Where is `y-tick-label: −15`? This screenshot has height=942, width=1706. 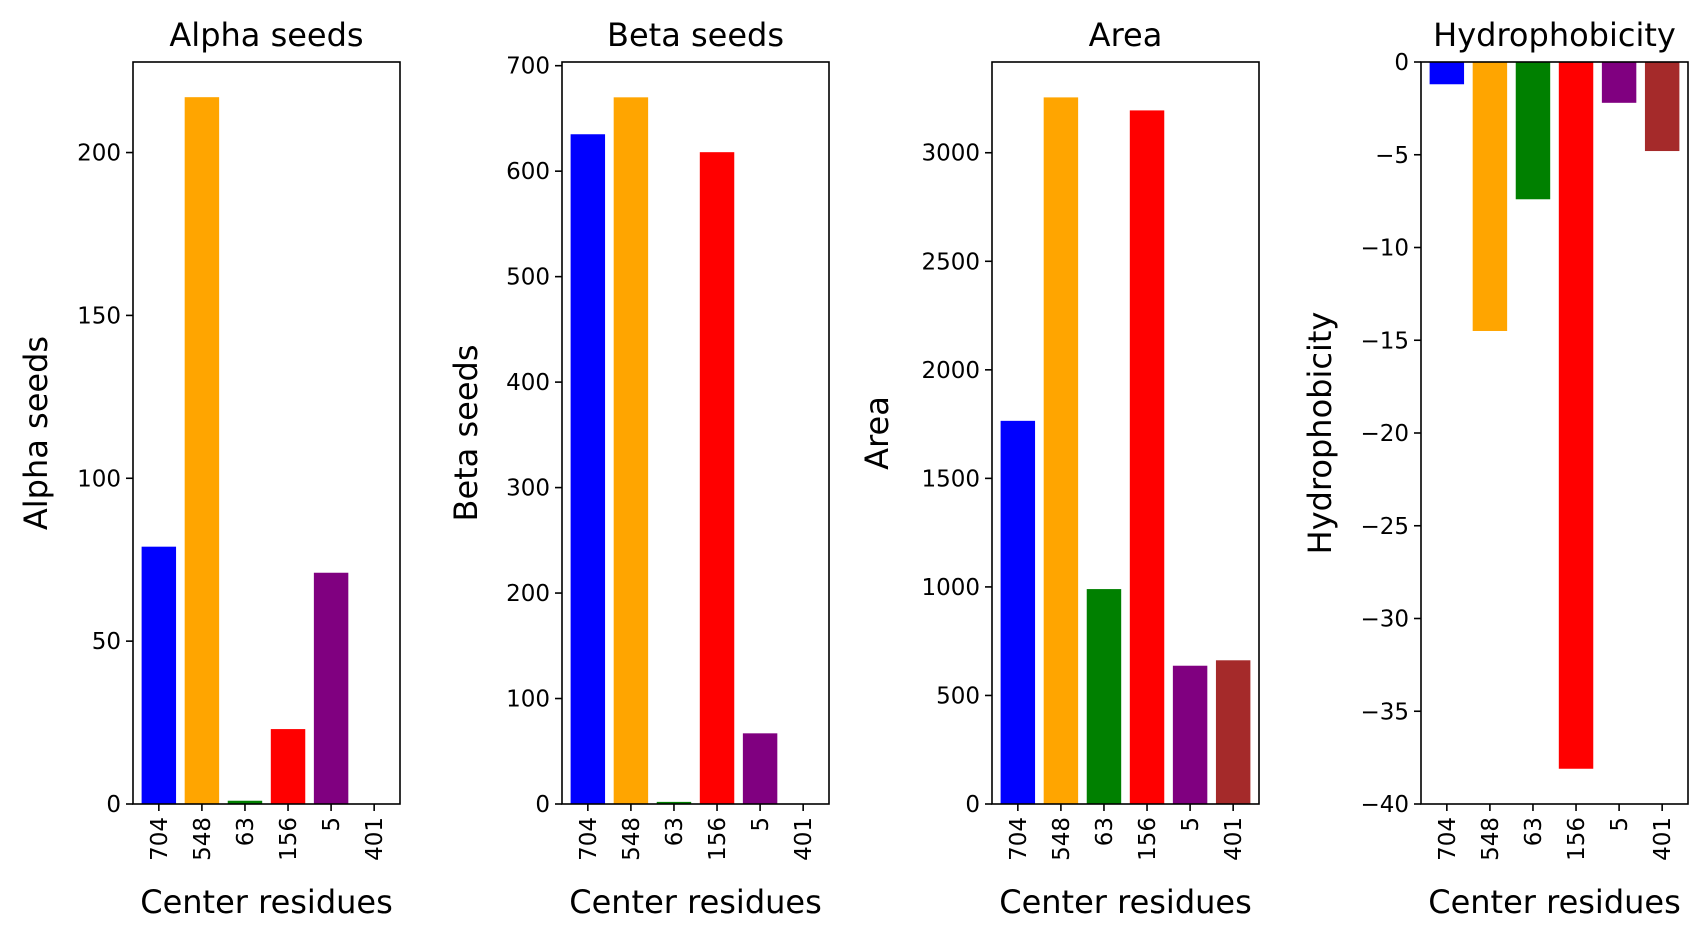
y-tick-label: −15 is located at coordinates (1384, 341).